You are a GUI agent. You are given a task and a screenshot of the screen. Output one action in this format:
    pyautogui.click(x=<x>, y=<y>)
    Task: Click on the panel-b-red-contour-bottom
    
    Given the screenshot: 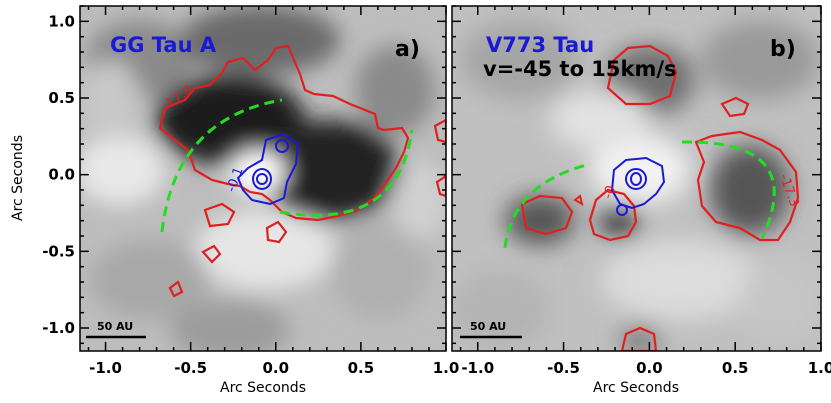 What is the action you would take?
    pyautogui.click(x=639, y=338)
    